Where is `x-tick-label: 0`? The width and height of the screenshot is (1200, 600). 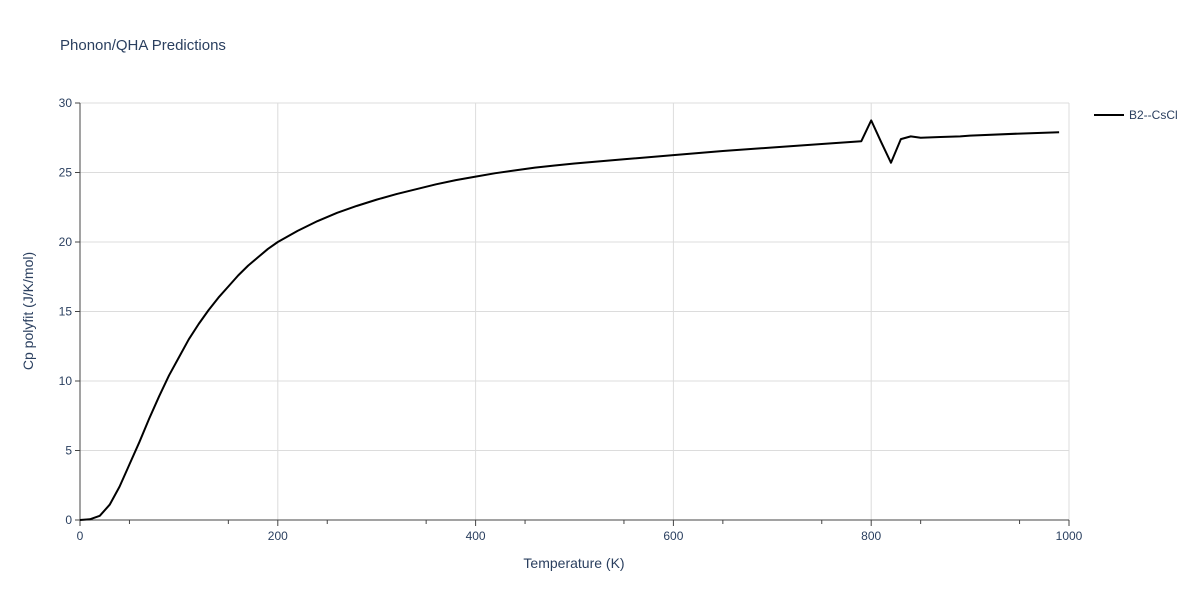
x-tick-label: 0 is located at coordinates (80, 536).